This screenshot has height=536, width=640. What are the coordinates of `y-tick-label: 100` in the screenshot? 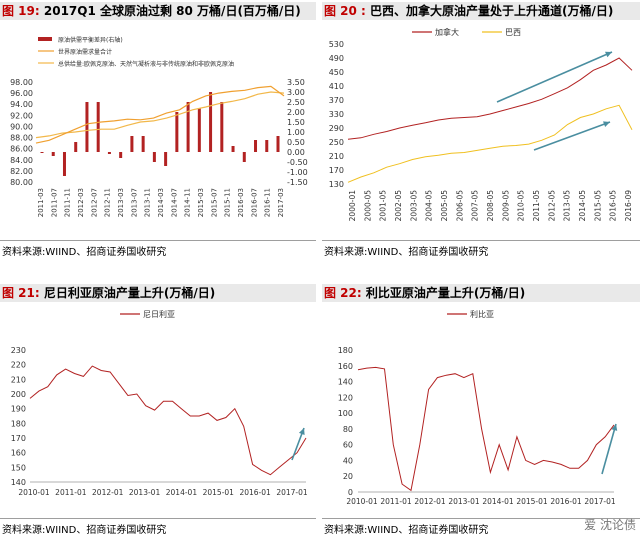 It's located at (345, 413).